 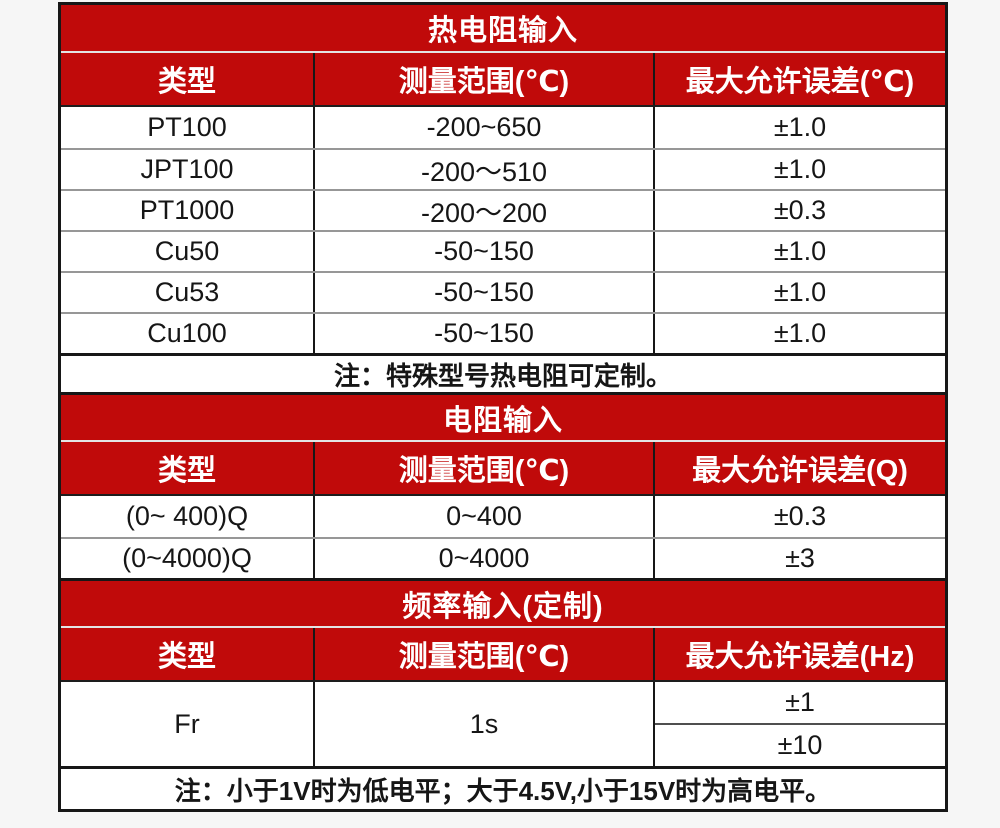 I want to click on column-header-max-error: 最大允许误差(Hz), so click(x=799, y=654).